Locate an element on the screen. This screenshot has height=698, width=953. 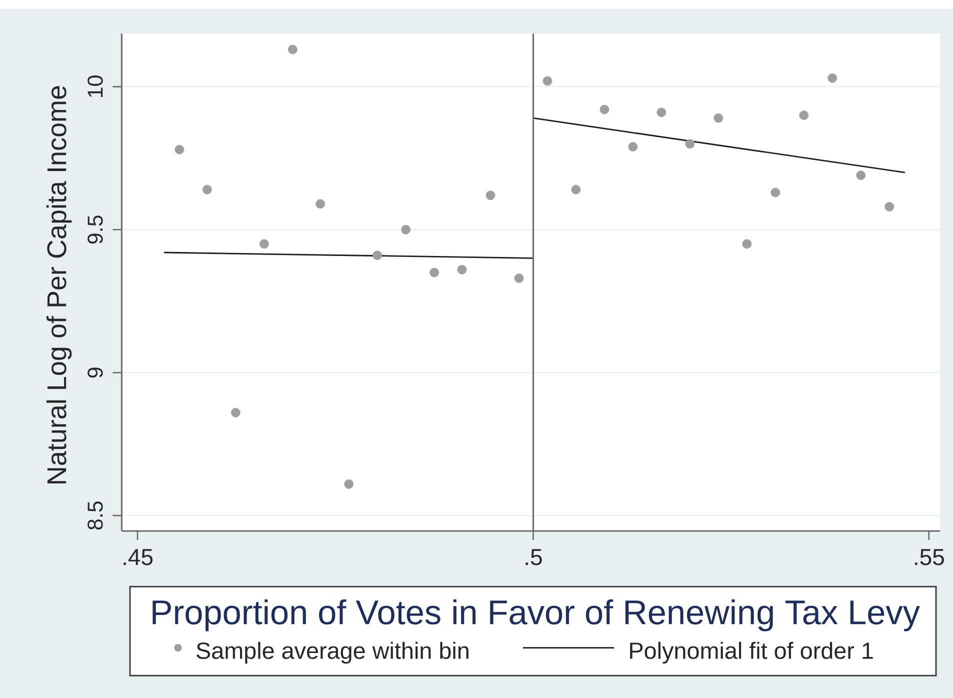
y-axis-title: Natural Log of Per Capita Income is located at coordinates (59, 285).